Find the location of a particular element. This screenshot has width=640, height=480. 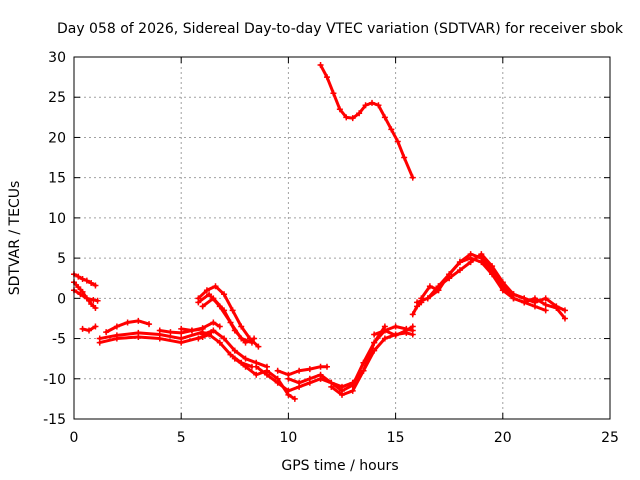

series-Z is located at coordinates (492, 282).